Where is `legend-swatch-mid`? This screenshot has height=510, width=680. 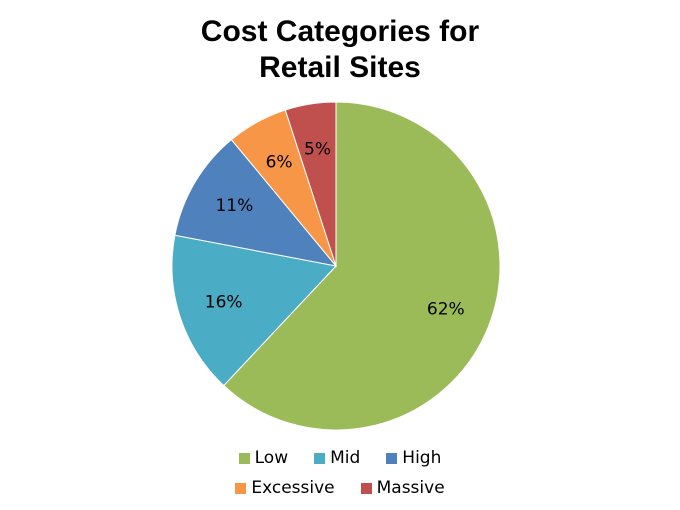
legend-swatch-mid is located at coordinates (320, 458).